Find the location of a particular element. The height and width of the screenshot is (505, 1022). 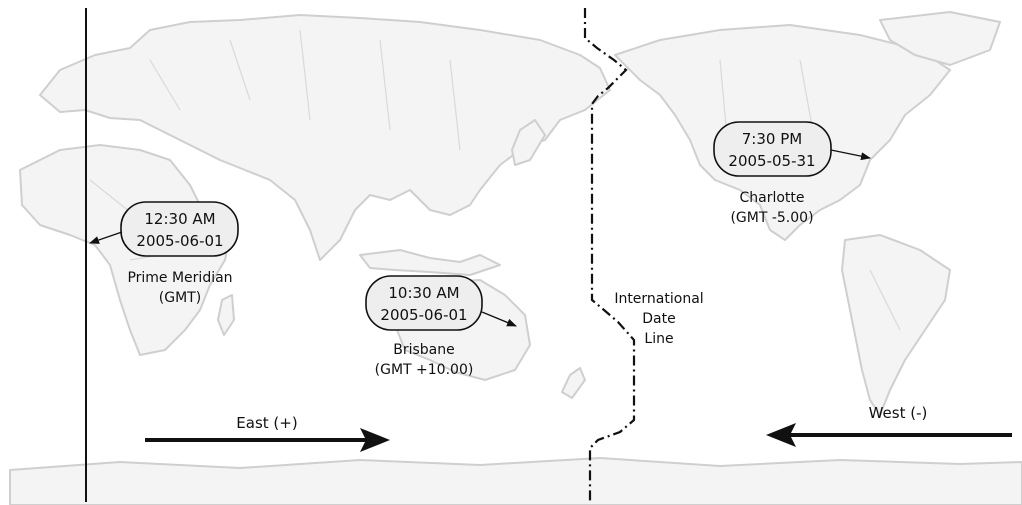

west-label: West (-) is located at coordinates (898, 413).